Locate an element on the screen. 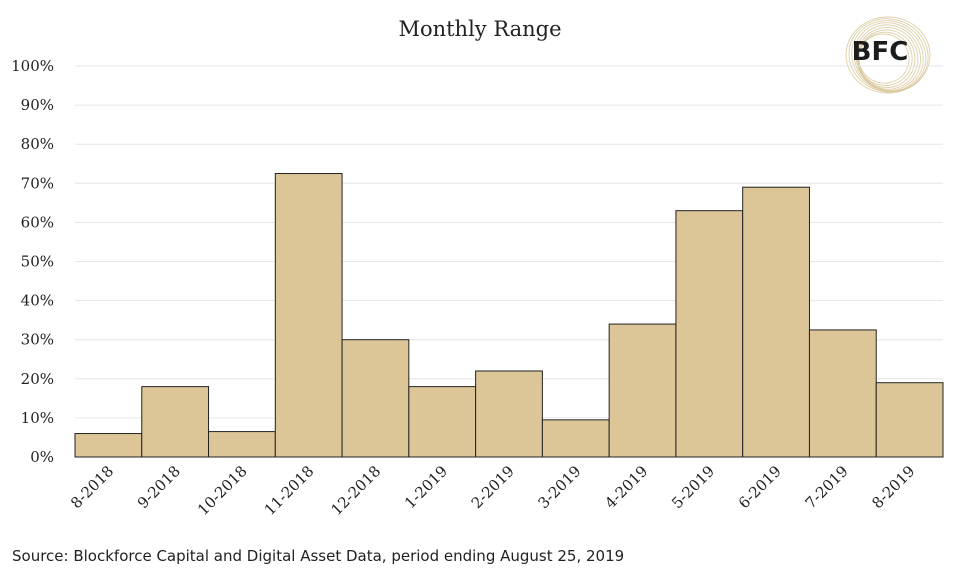 This screenshot has width=960, height=580. x-tick-label: 2-2019 is located at coordinates (493, 487).